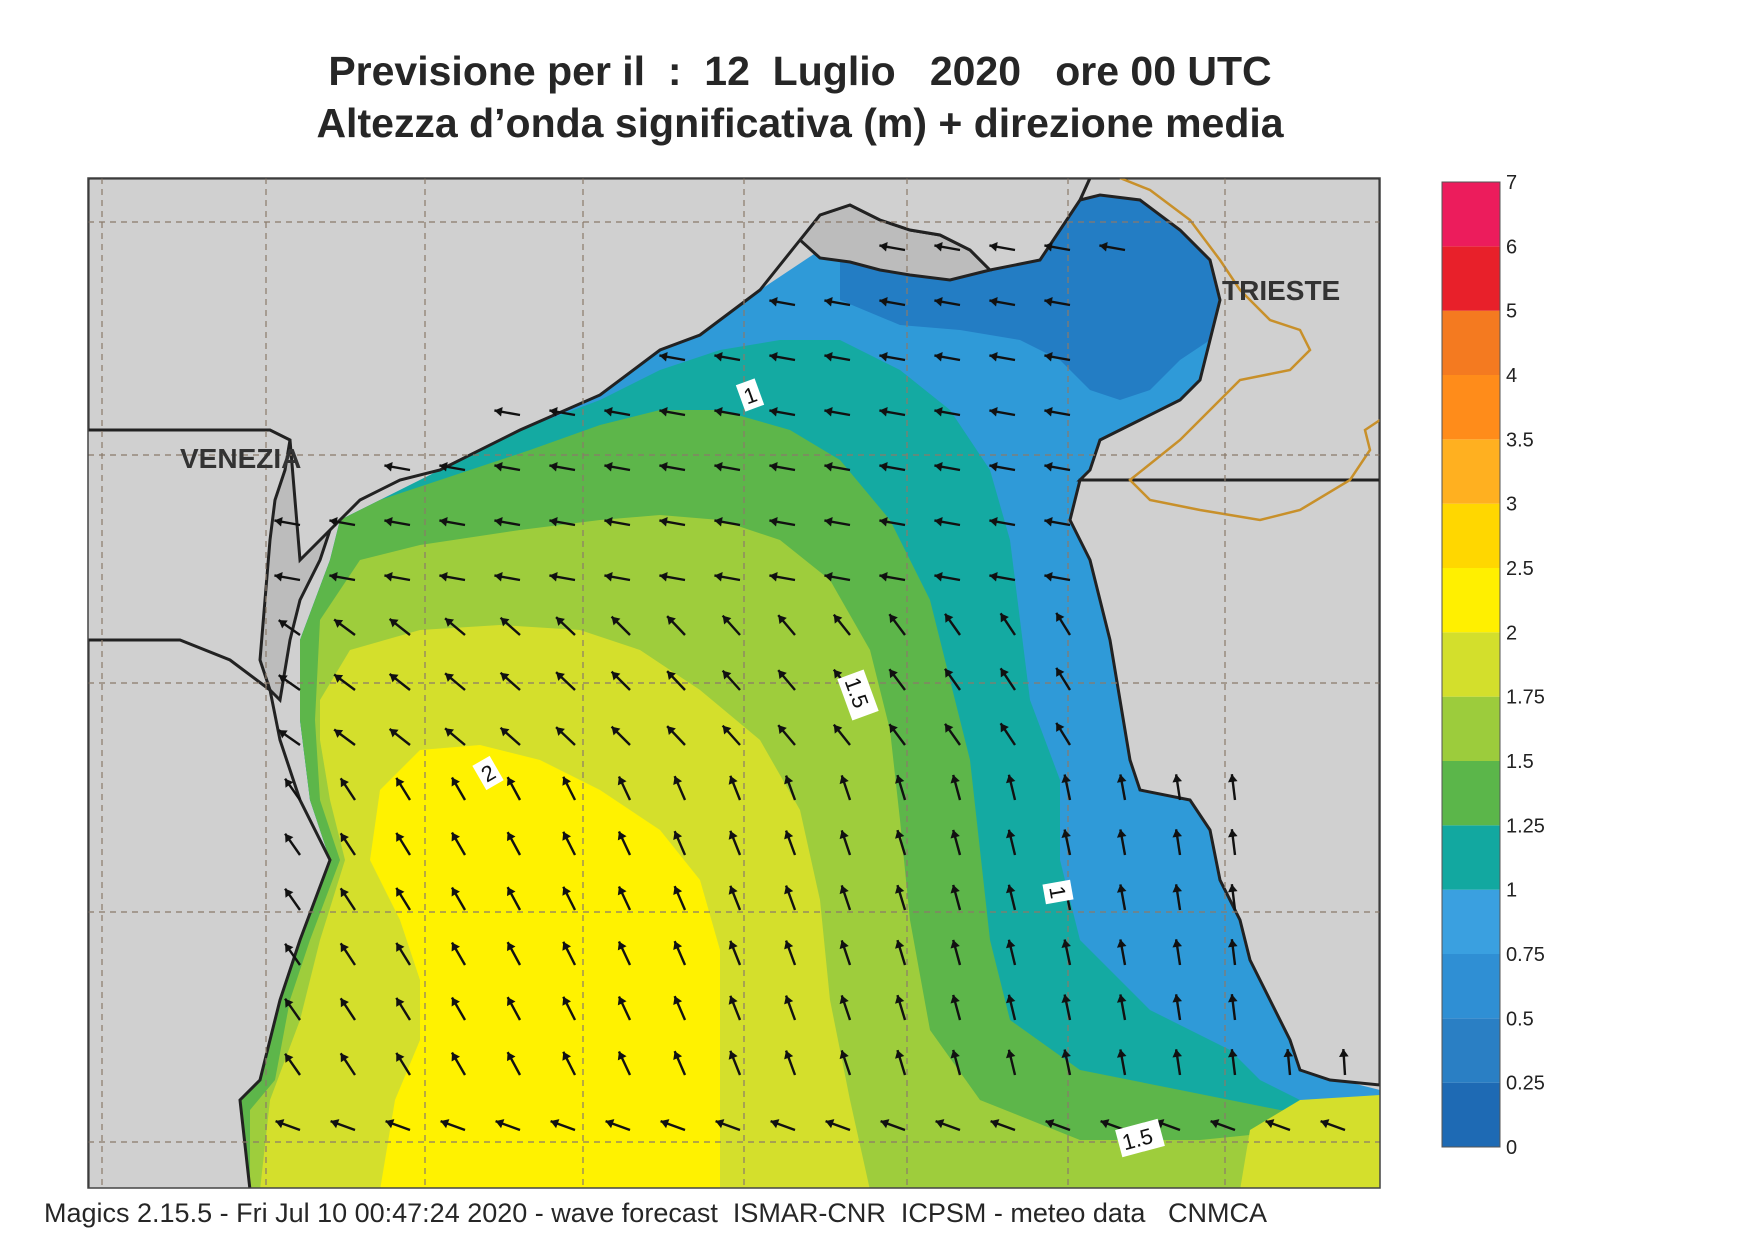 The height and width of the screenshot is (1242, 1755). What do you see at coordinates (1249, 350) in the screenshot?
I see `frontier-line` at bounding box center [1249, 350].